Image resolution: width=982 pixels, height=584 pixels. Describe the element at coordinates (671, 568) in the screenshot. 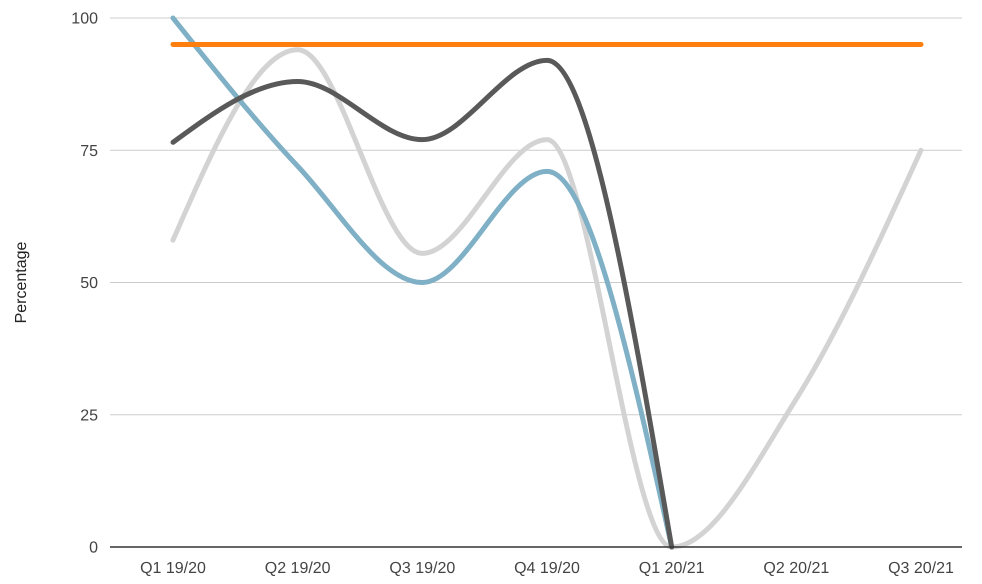

I see `x-tick-label: Q1 20/21` at that location.